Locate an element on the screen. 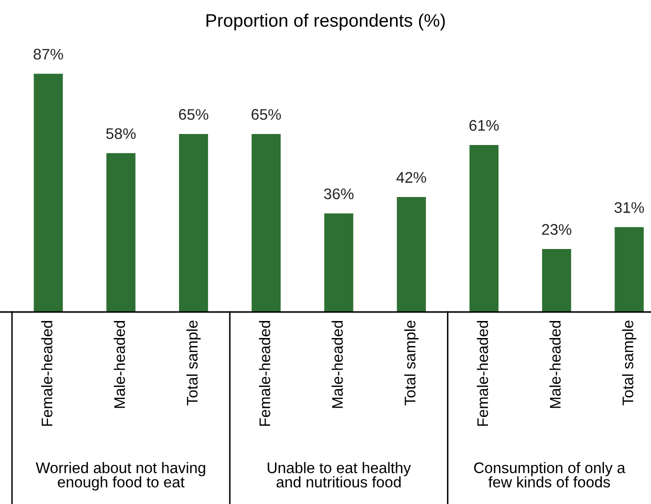 Image resolution: width=651 pixels, height=504 pixels. data-label: 36% is located at coordinates (339, 194).